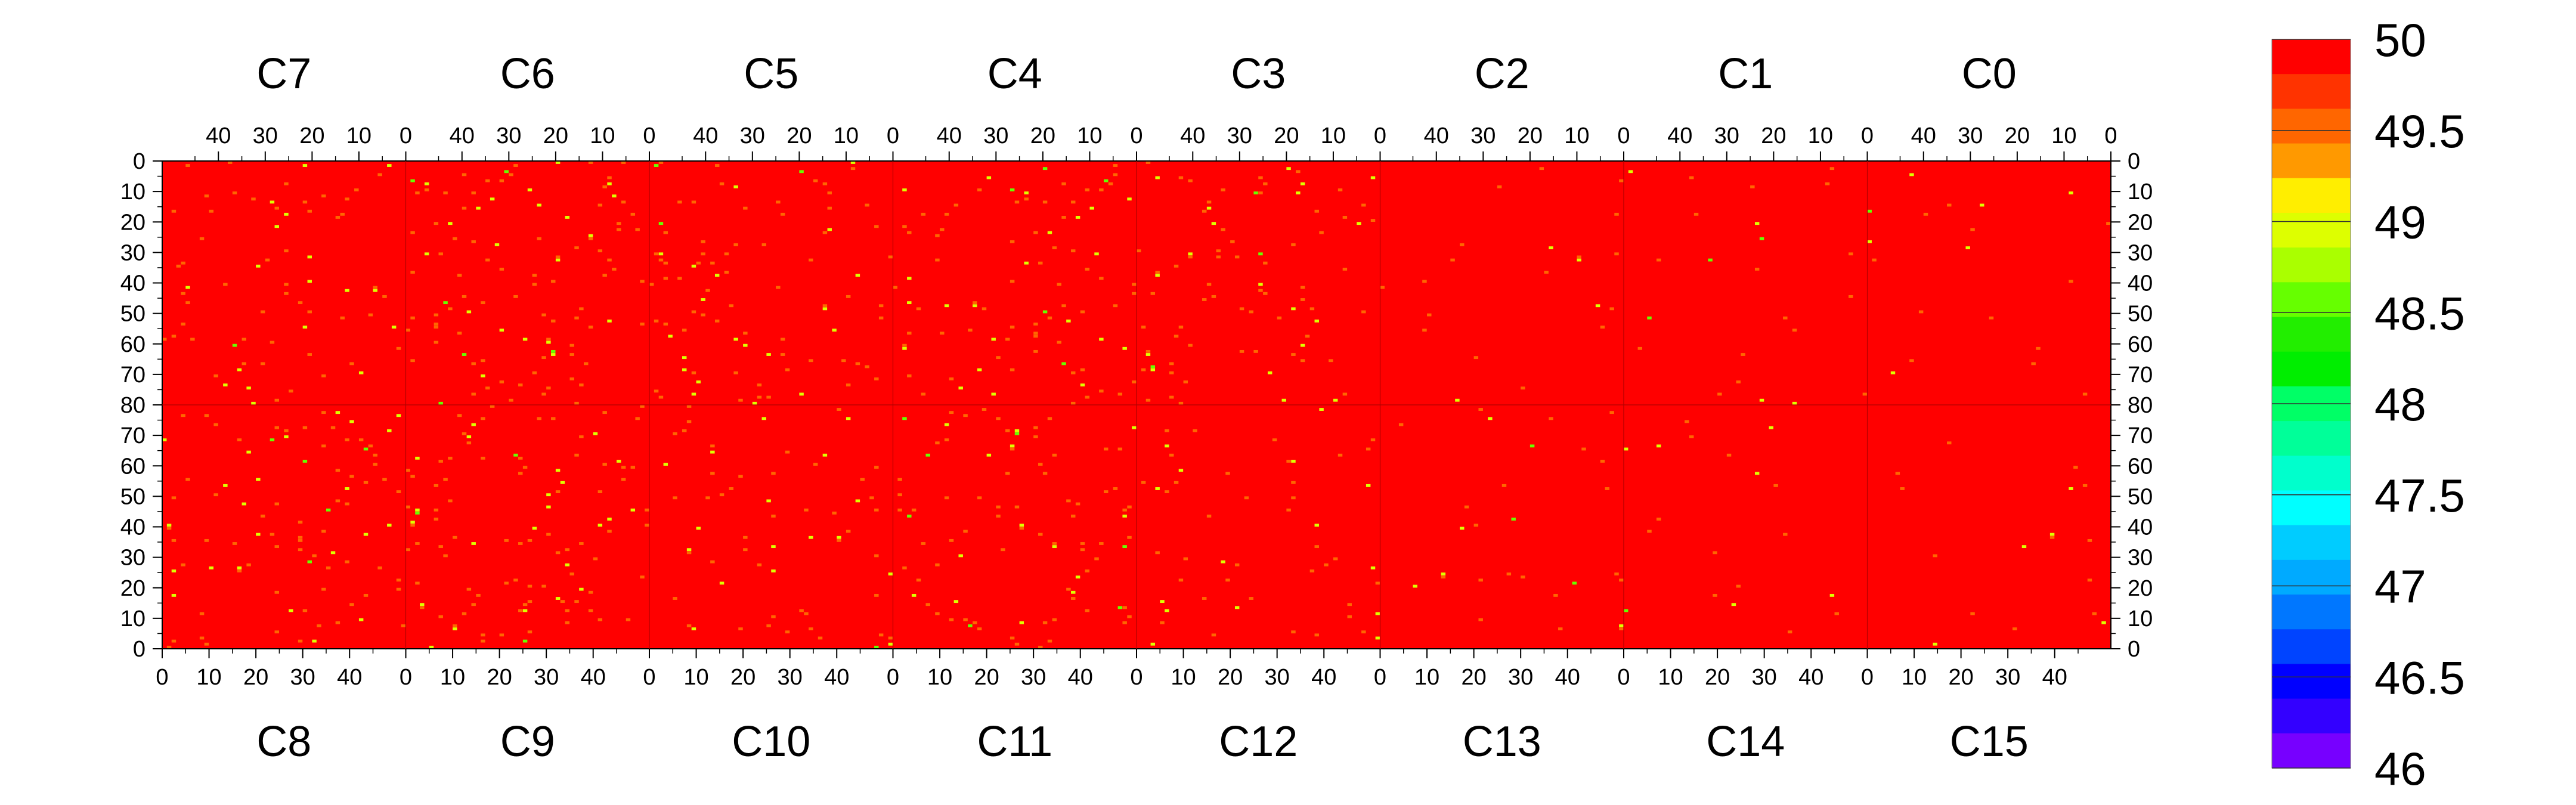 The image size is (2576, 805). What do you see at coordinates (2140, 376) in the screenshot?
I see `y-tick-label-right: 70` at bounding box center [2140, 376].